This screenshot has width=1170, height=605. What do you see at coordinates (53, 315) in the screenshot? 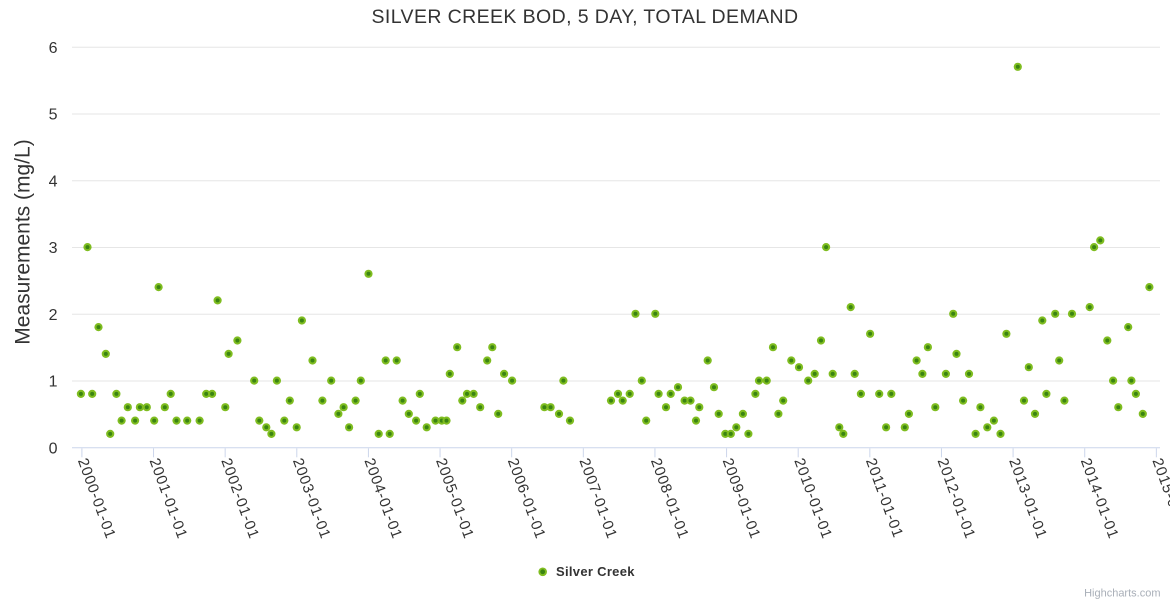
I see `svg-text: 2` at bounding box center [53, 315].